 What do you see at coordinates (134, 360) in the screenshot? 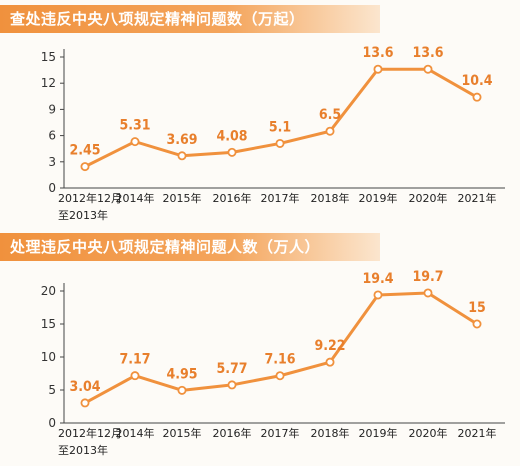
I see `data-label: 7.17` at bounding box center [134, 360].